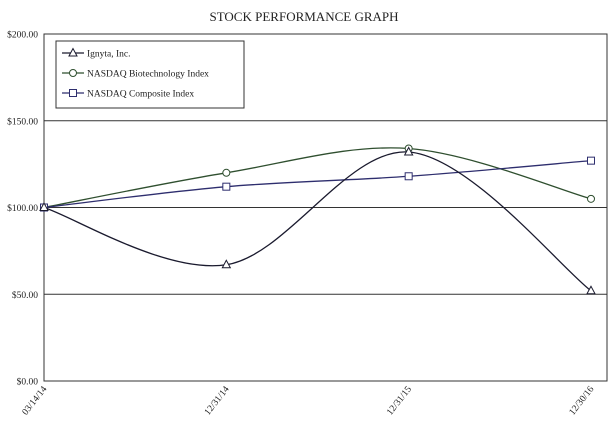  I want to click on legend-label-1: NASDAQ Biotechnology Index, so click(148, 75).